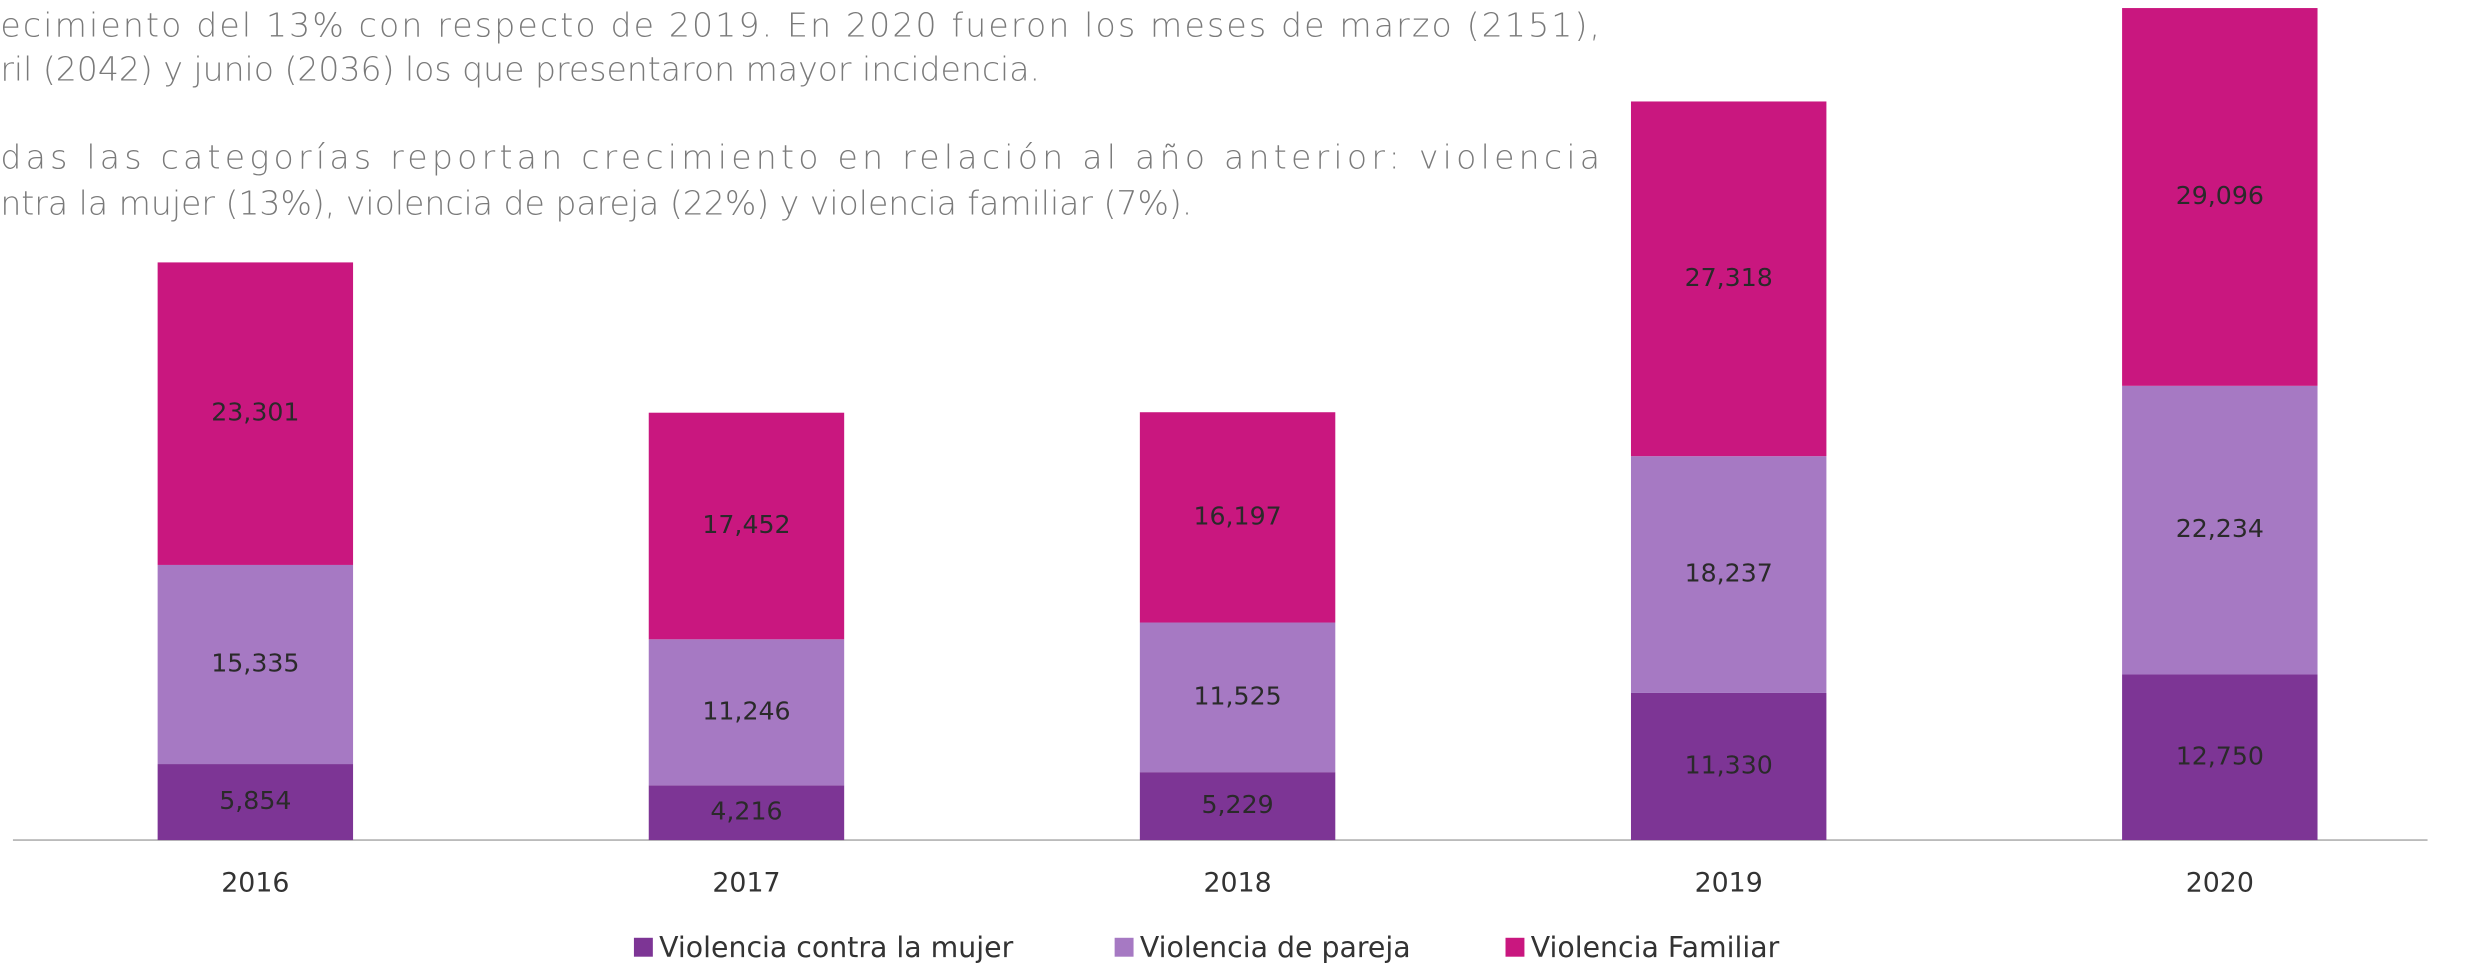 The image size is (2472, 963). I want to click on x-tick-label: 2016, so click(255, 883).